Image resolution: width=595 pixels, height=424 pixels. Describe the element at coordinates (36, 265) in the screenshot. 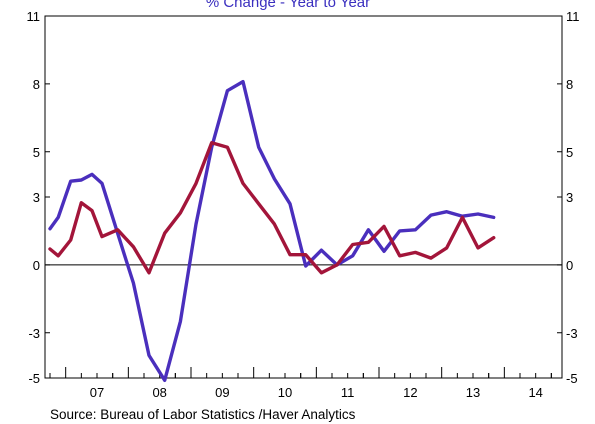

I see `y-tick-label-left: 0` at that location.